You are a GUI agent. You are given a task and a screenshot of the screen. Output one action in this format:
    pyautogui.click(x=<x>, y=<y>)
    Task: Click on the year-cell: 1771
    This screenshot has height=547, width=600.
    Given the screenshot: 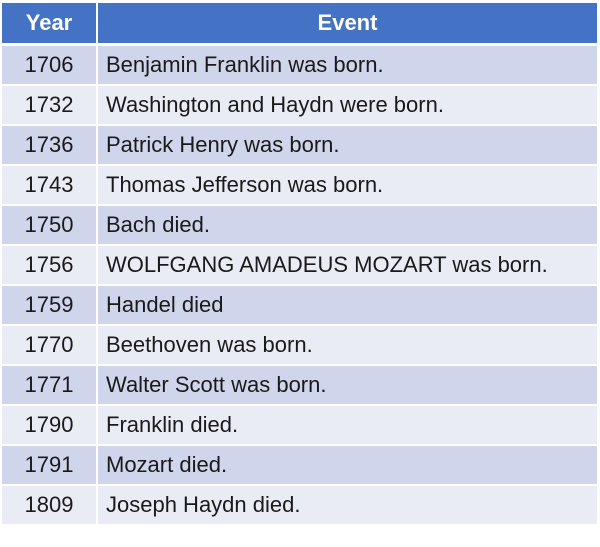 What is the action you would take?
    pyautogui.click(x=50, y=385)
    